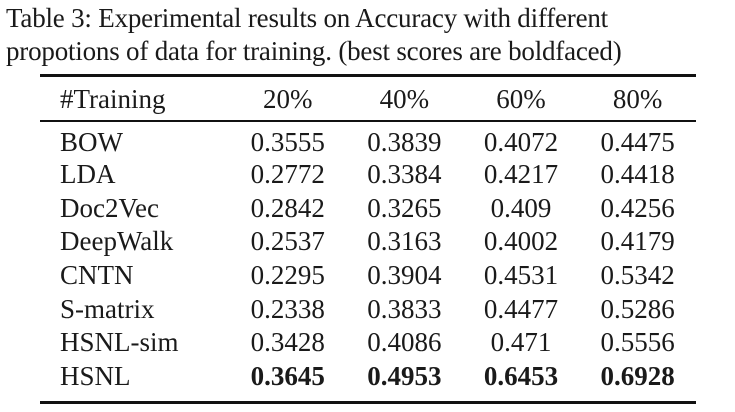 The width and height of the screenshot is (735, 412). What do you see at coordinates (637, 241) in the screenshot?
I see `table-cell: 0.4179` at bounding box center [637, 241].